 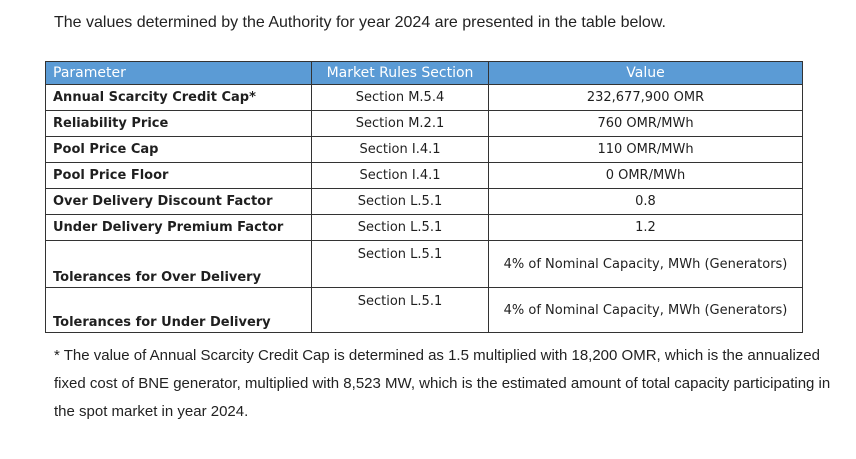 I want to click on parameter-cell: Annual Scarcity Credit Cap*, so click(x=178, y=97).